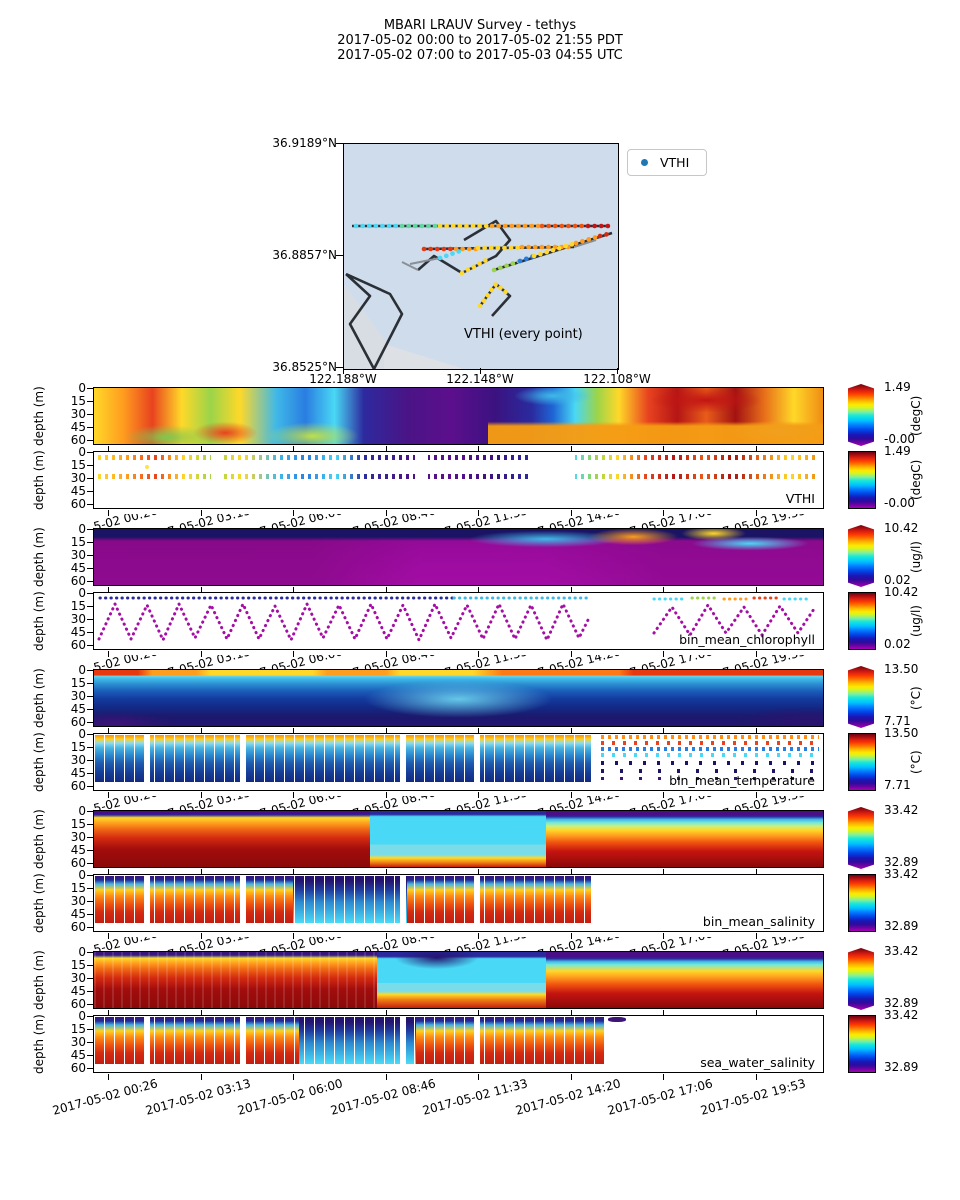 This screenshot has width=960, height=1200. What do you see at coordinates (480, 25) in the screenshot?
I see `title-line-1: MBARI LRAUV Survey - tethys` at bounding box center [480, 25].